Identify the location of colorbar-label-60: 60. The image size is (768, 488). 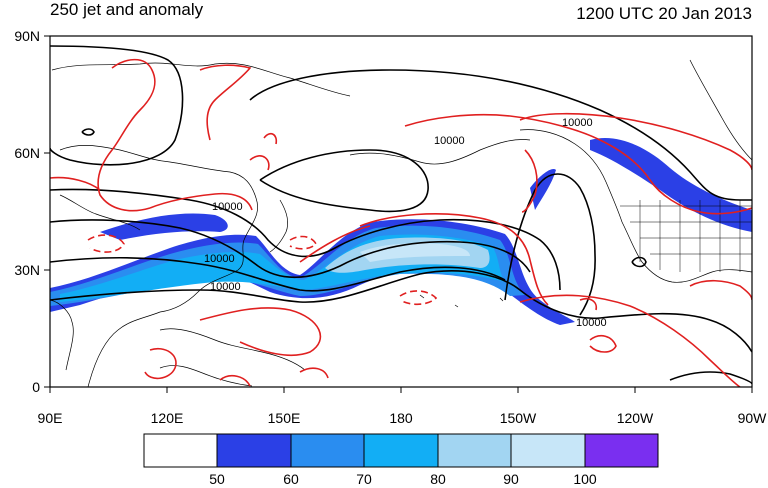
(291, 479).